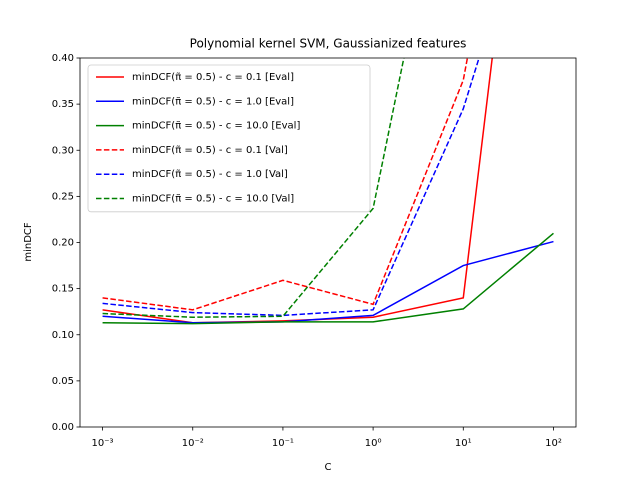 This screenshot has width=640, height=480. What do you see at coordinates (63, 381) in the screenshot?
I see `y-tick-label: 0.05` at bounding box center [63, 381].